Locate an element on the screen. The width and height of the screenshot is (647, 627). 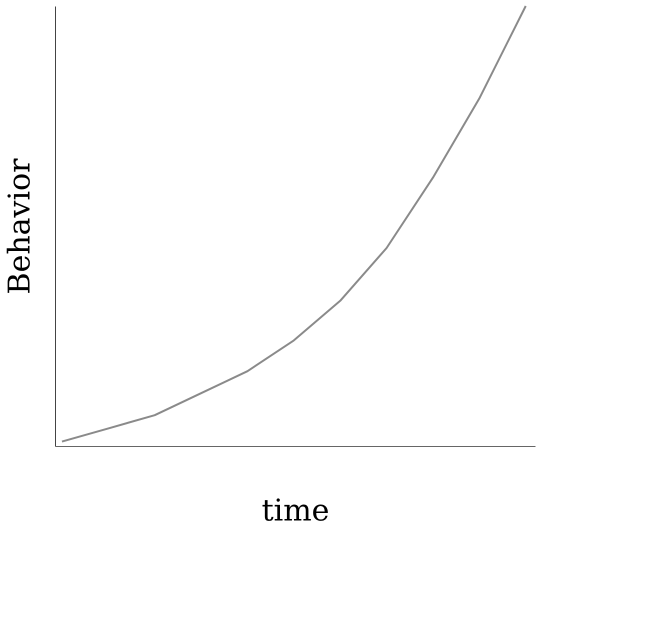
y-axis-title: Behavior is located at coordinates (20, 226).